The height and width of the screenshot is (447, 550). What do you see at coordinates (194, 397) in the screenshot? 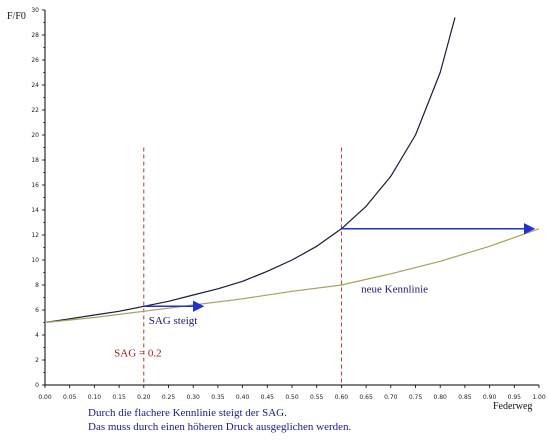
I see `x-tick-label: 0.30` at bounding box center [194, 397].